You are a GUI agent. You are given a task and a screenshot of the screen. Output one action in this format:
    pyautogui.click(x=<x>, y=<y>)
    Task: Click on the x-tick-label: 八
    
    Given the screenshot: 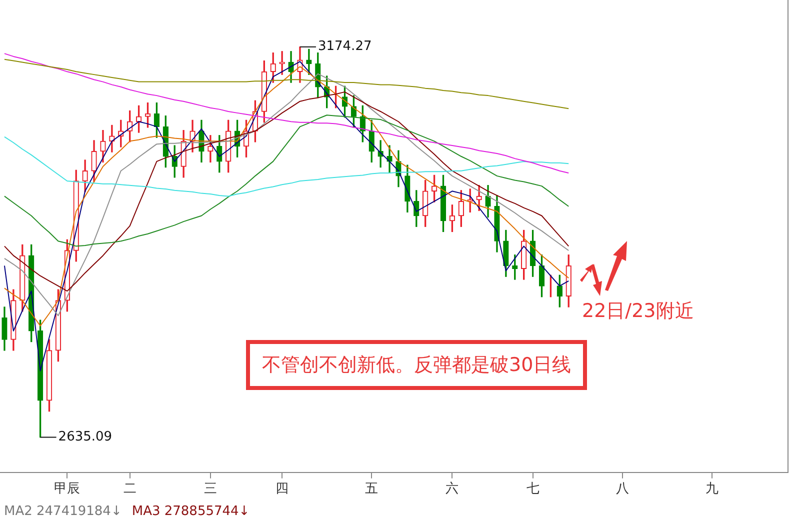 What is the action you would take?
    pyautogui.click(x=622, y=489)
    